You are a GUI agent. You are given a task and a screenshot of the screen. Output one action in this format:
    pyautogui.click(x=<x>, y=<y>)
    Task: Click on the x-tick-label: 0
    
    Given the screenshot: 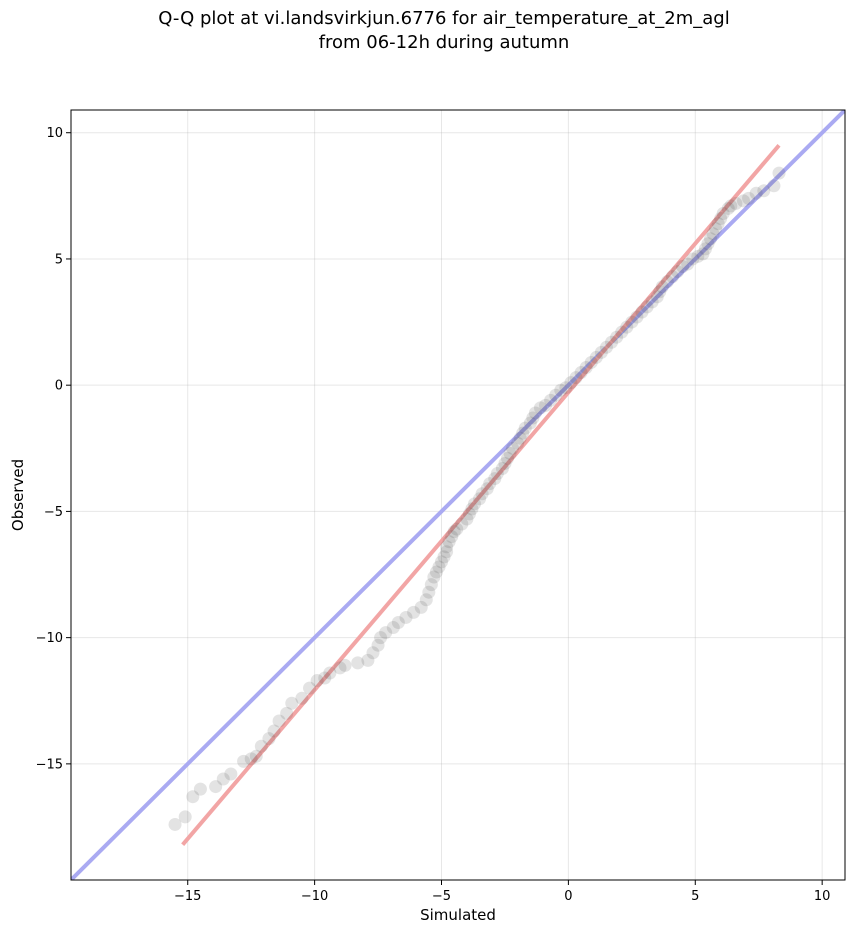 What is the action you would take?
    pyautogui.click(x=568, y=896)
    